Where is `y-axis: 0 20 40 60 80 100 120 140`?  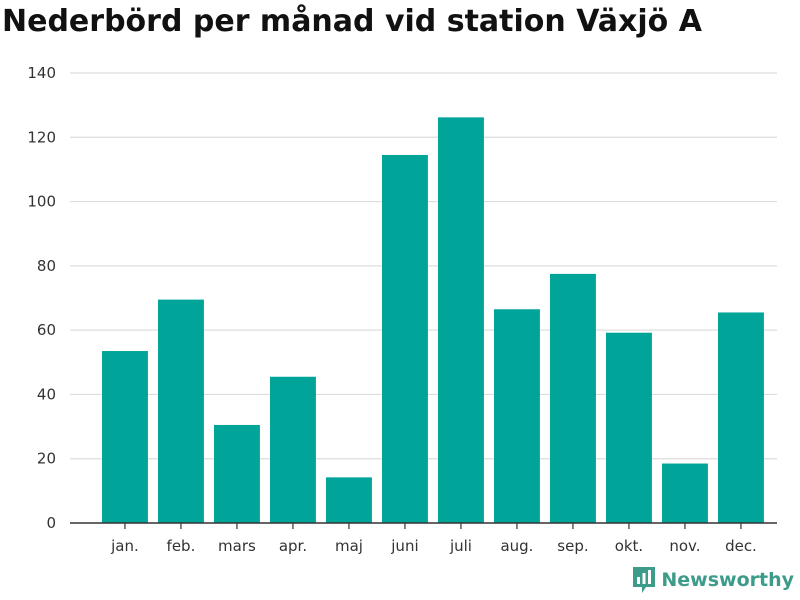
y-axis: 0 20 40 60 80 100 120 140 is located at coordinates (41, 298).